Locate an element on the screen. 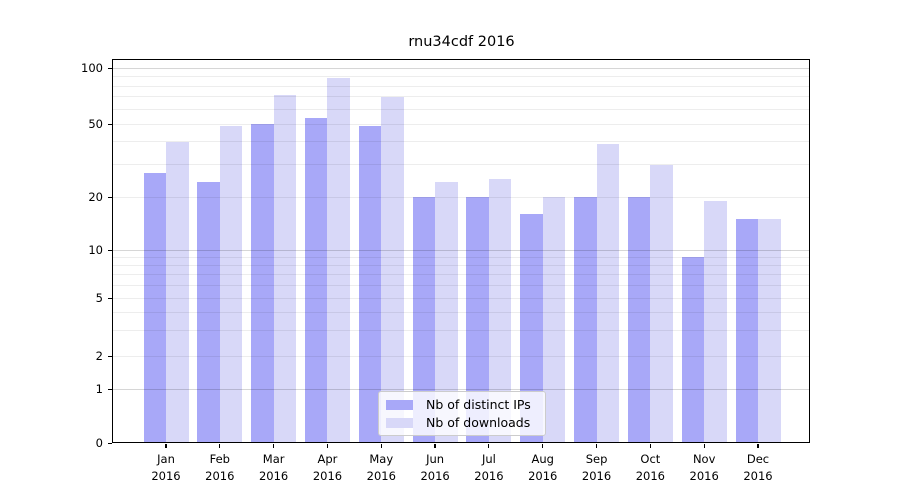  y-tick-label: 50 is located at coordinates (95, 124).